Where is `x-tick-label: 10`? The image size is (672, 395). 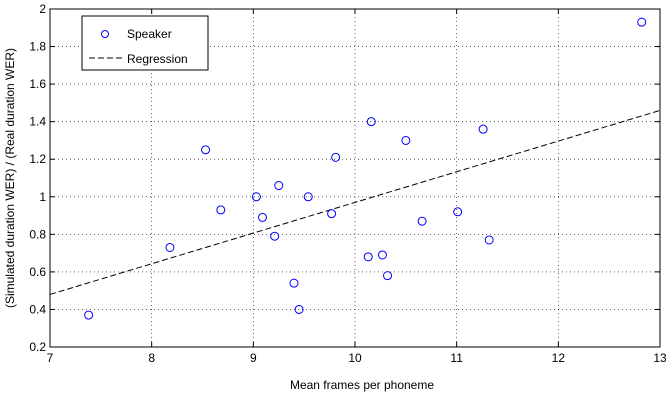
x-tick-label: 10 is located at coordinates (355, 358).